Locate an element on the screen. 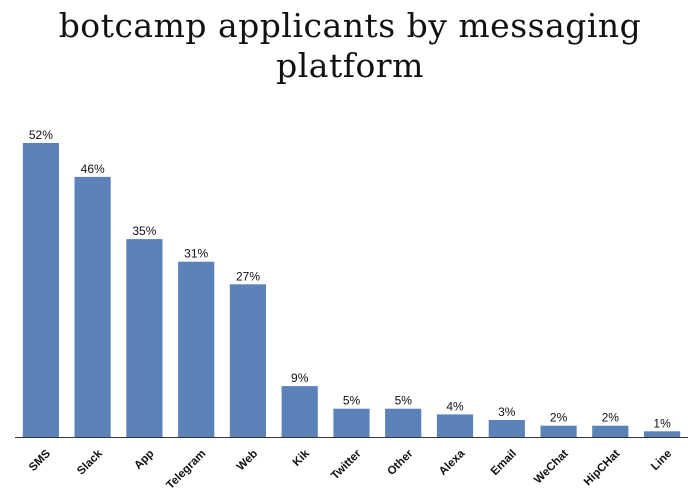 Image resolution: width=700 pixels, height=501 pixels. x-tick-label-line: Line is located at coordinates (661, 460).